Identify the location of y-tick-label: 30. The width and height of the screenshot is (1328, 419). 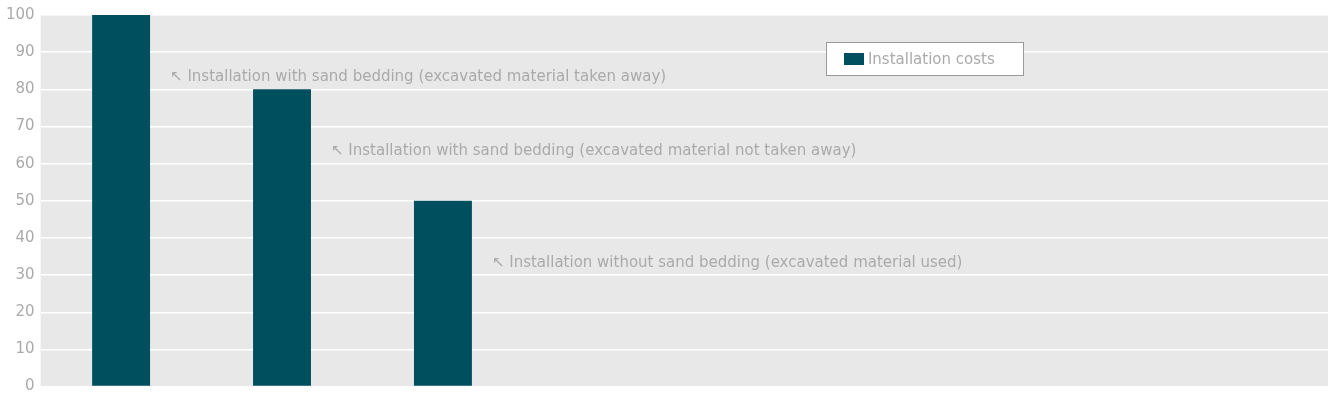
(25, 274).